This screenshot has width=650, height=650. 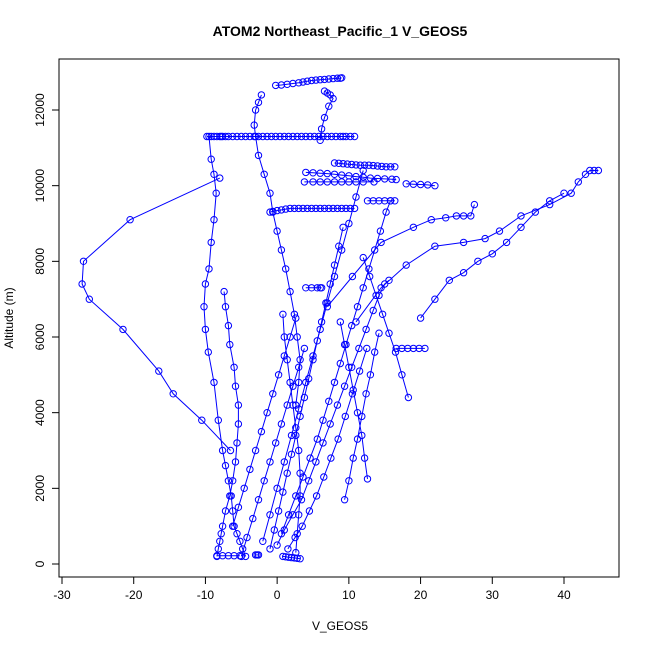 What do you see at coordinates (349, 595) in the screenshot?
I see `x-tick-label: 10` at bounding box center [349, 595].